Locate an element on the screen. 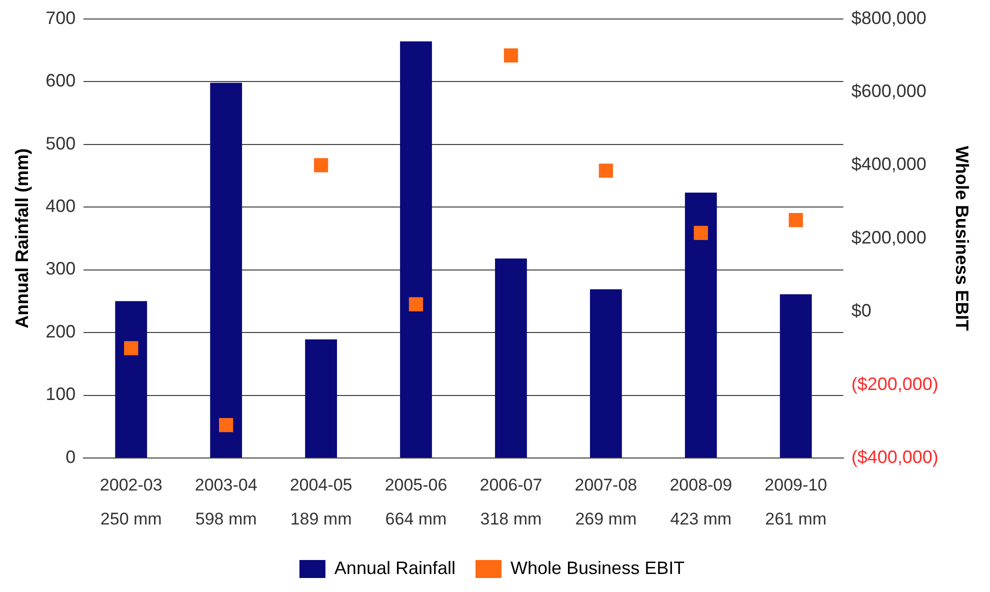 The image size is (990, 592). y2-tick-label: $400,000 is located at coordinates (888, 164).